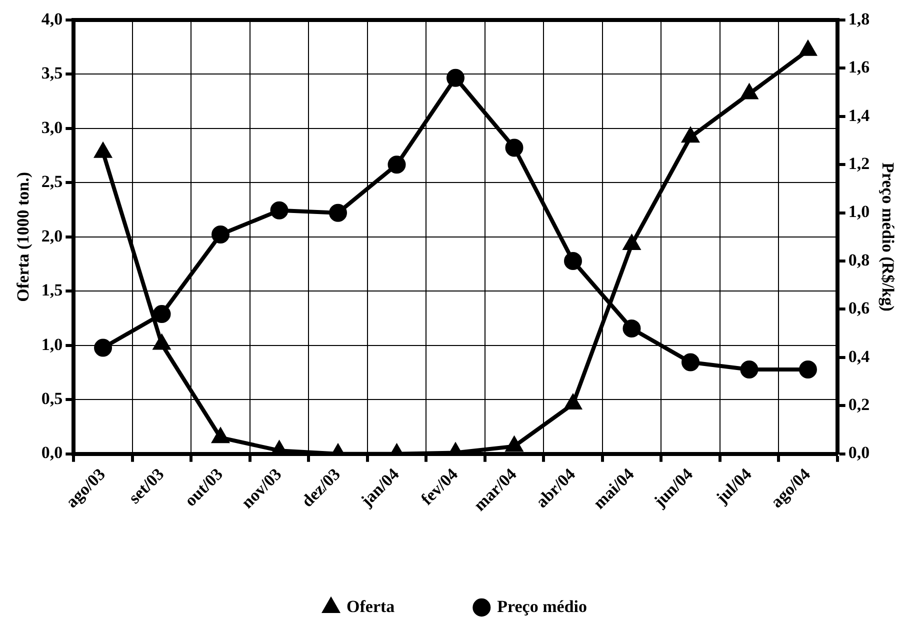 The width and height of the screenshot is (911, 631). I want to click on y-tick-label: 1,0, so click(52, 344).